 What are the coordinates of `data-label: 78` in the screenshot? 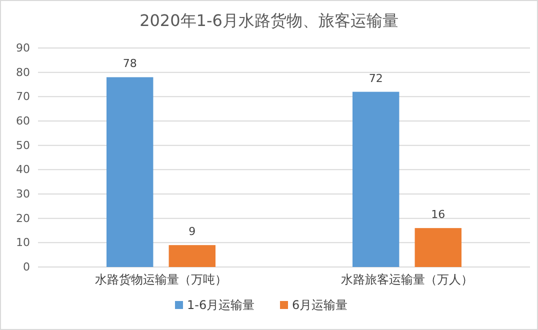 It's located at (129, 63).